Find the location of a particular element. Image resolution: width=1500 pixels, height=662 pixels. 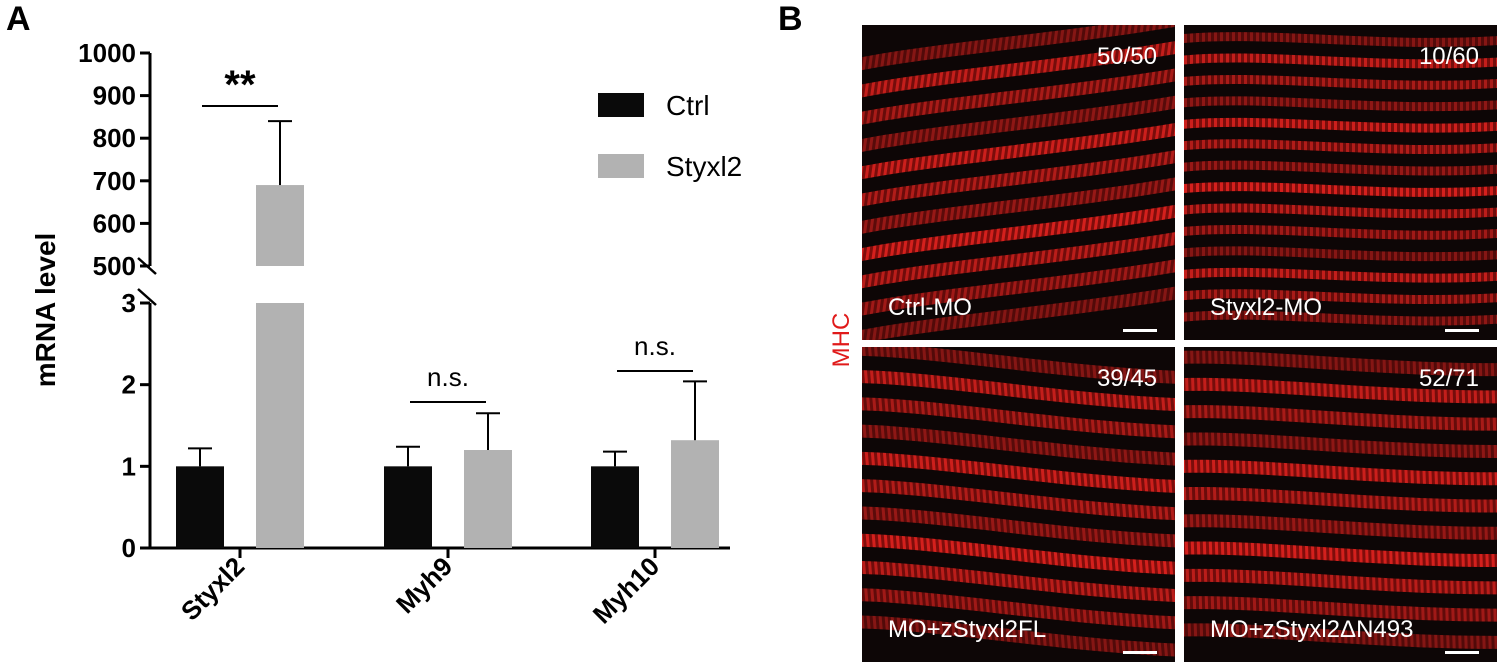

y-tick-label: 800 is located at coordinates (114, 138).